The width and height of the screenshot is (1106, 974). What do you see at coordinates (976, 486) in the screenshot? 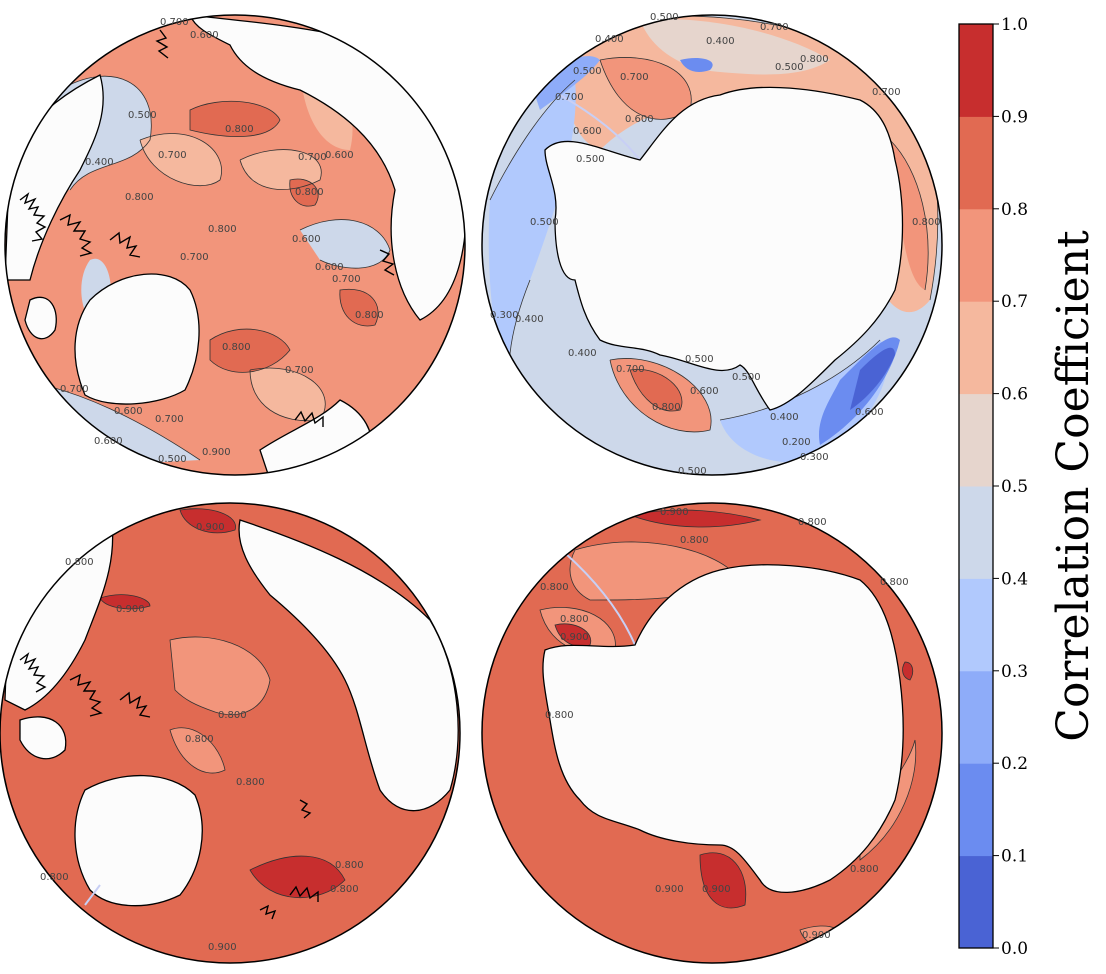
I see `colorbar-blocks` at bounding box center [976, 486].